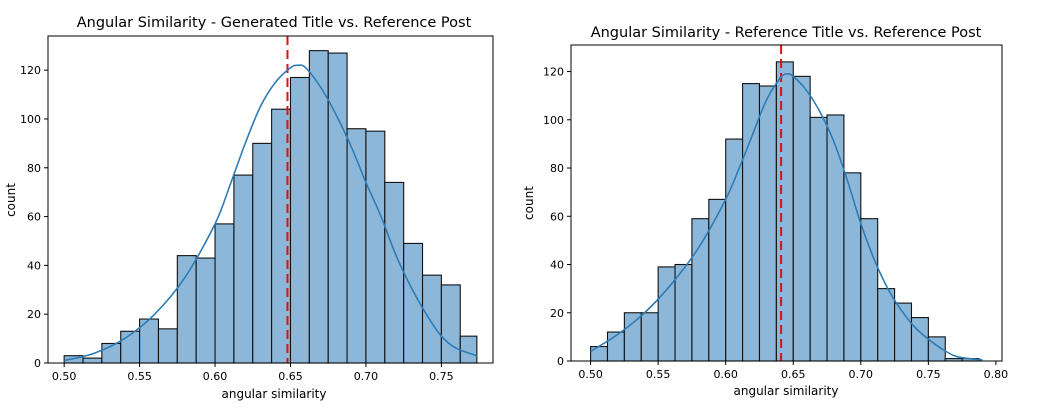 This screenshot has height=419, width=1040. Describe the element at coordinates (996, 374) in the screenshot. I see `x-tick-label: 0.80` at that location.